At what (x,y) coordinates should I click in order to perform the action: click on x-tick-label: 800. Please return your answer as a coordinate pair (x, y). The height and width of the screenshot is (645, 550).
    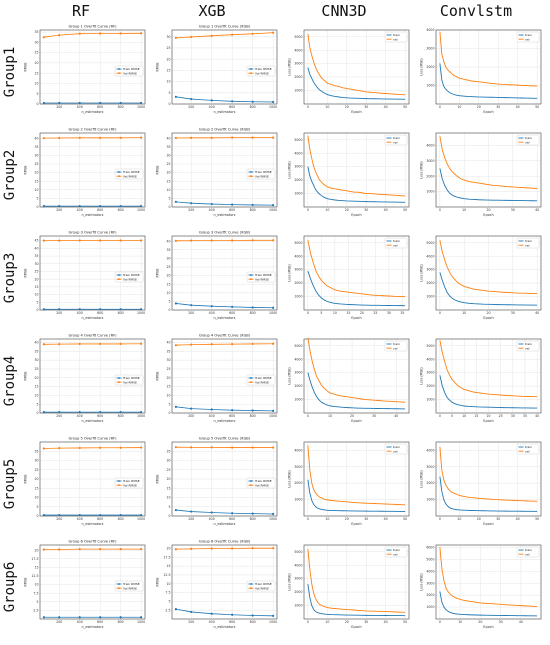
    Looking at the image, I should click on (253, 313).